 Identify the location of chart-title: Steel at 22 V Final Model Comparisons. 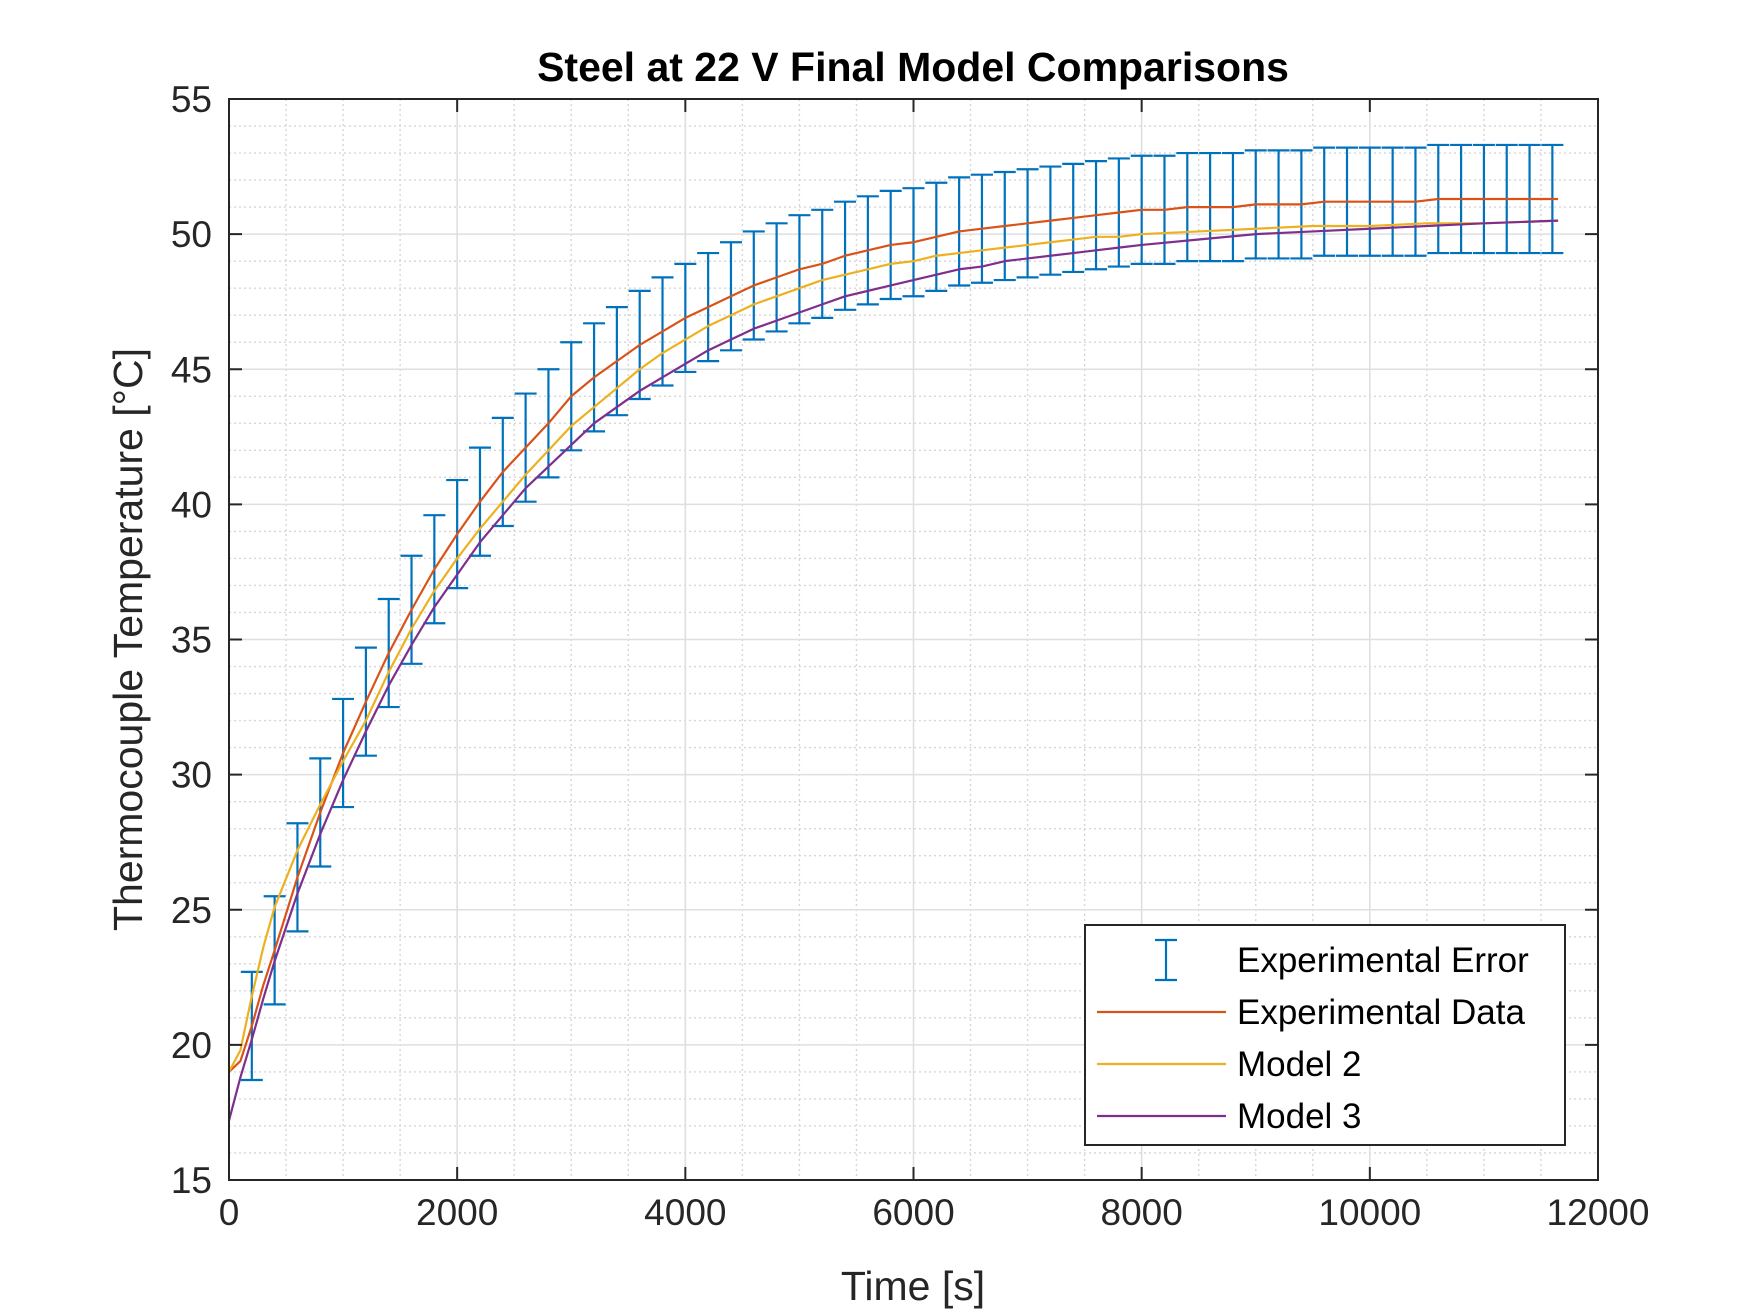
(913, 67).